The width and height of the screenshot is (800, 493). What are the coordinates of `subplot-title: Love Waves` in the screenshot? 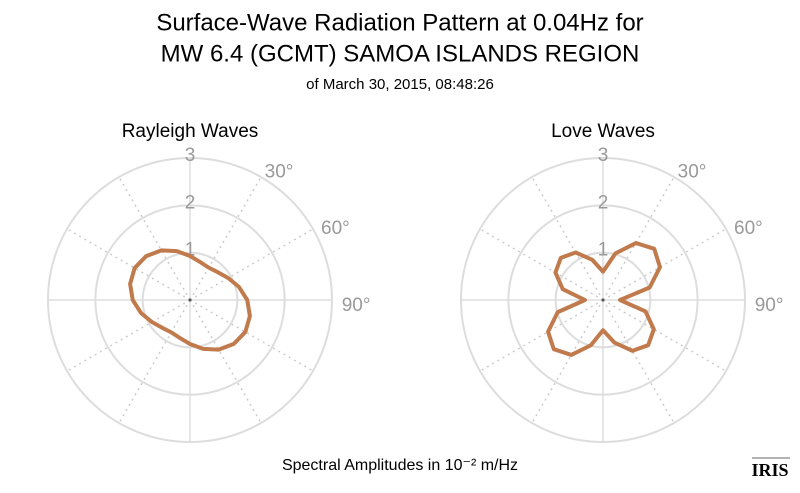 It's located at (603, 131).